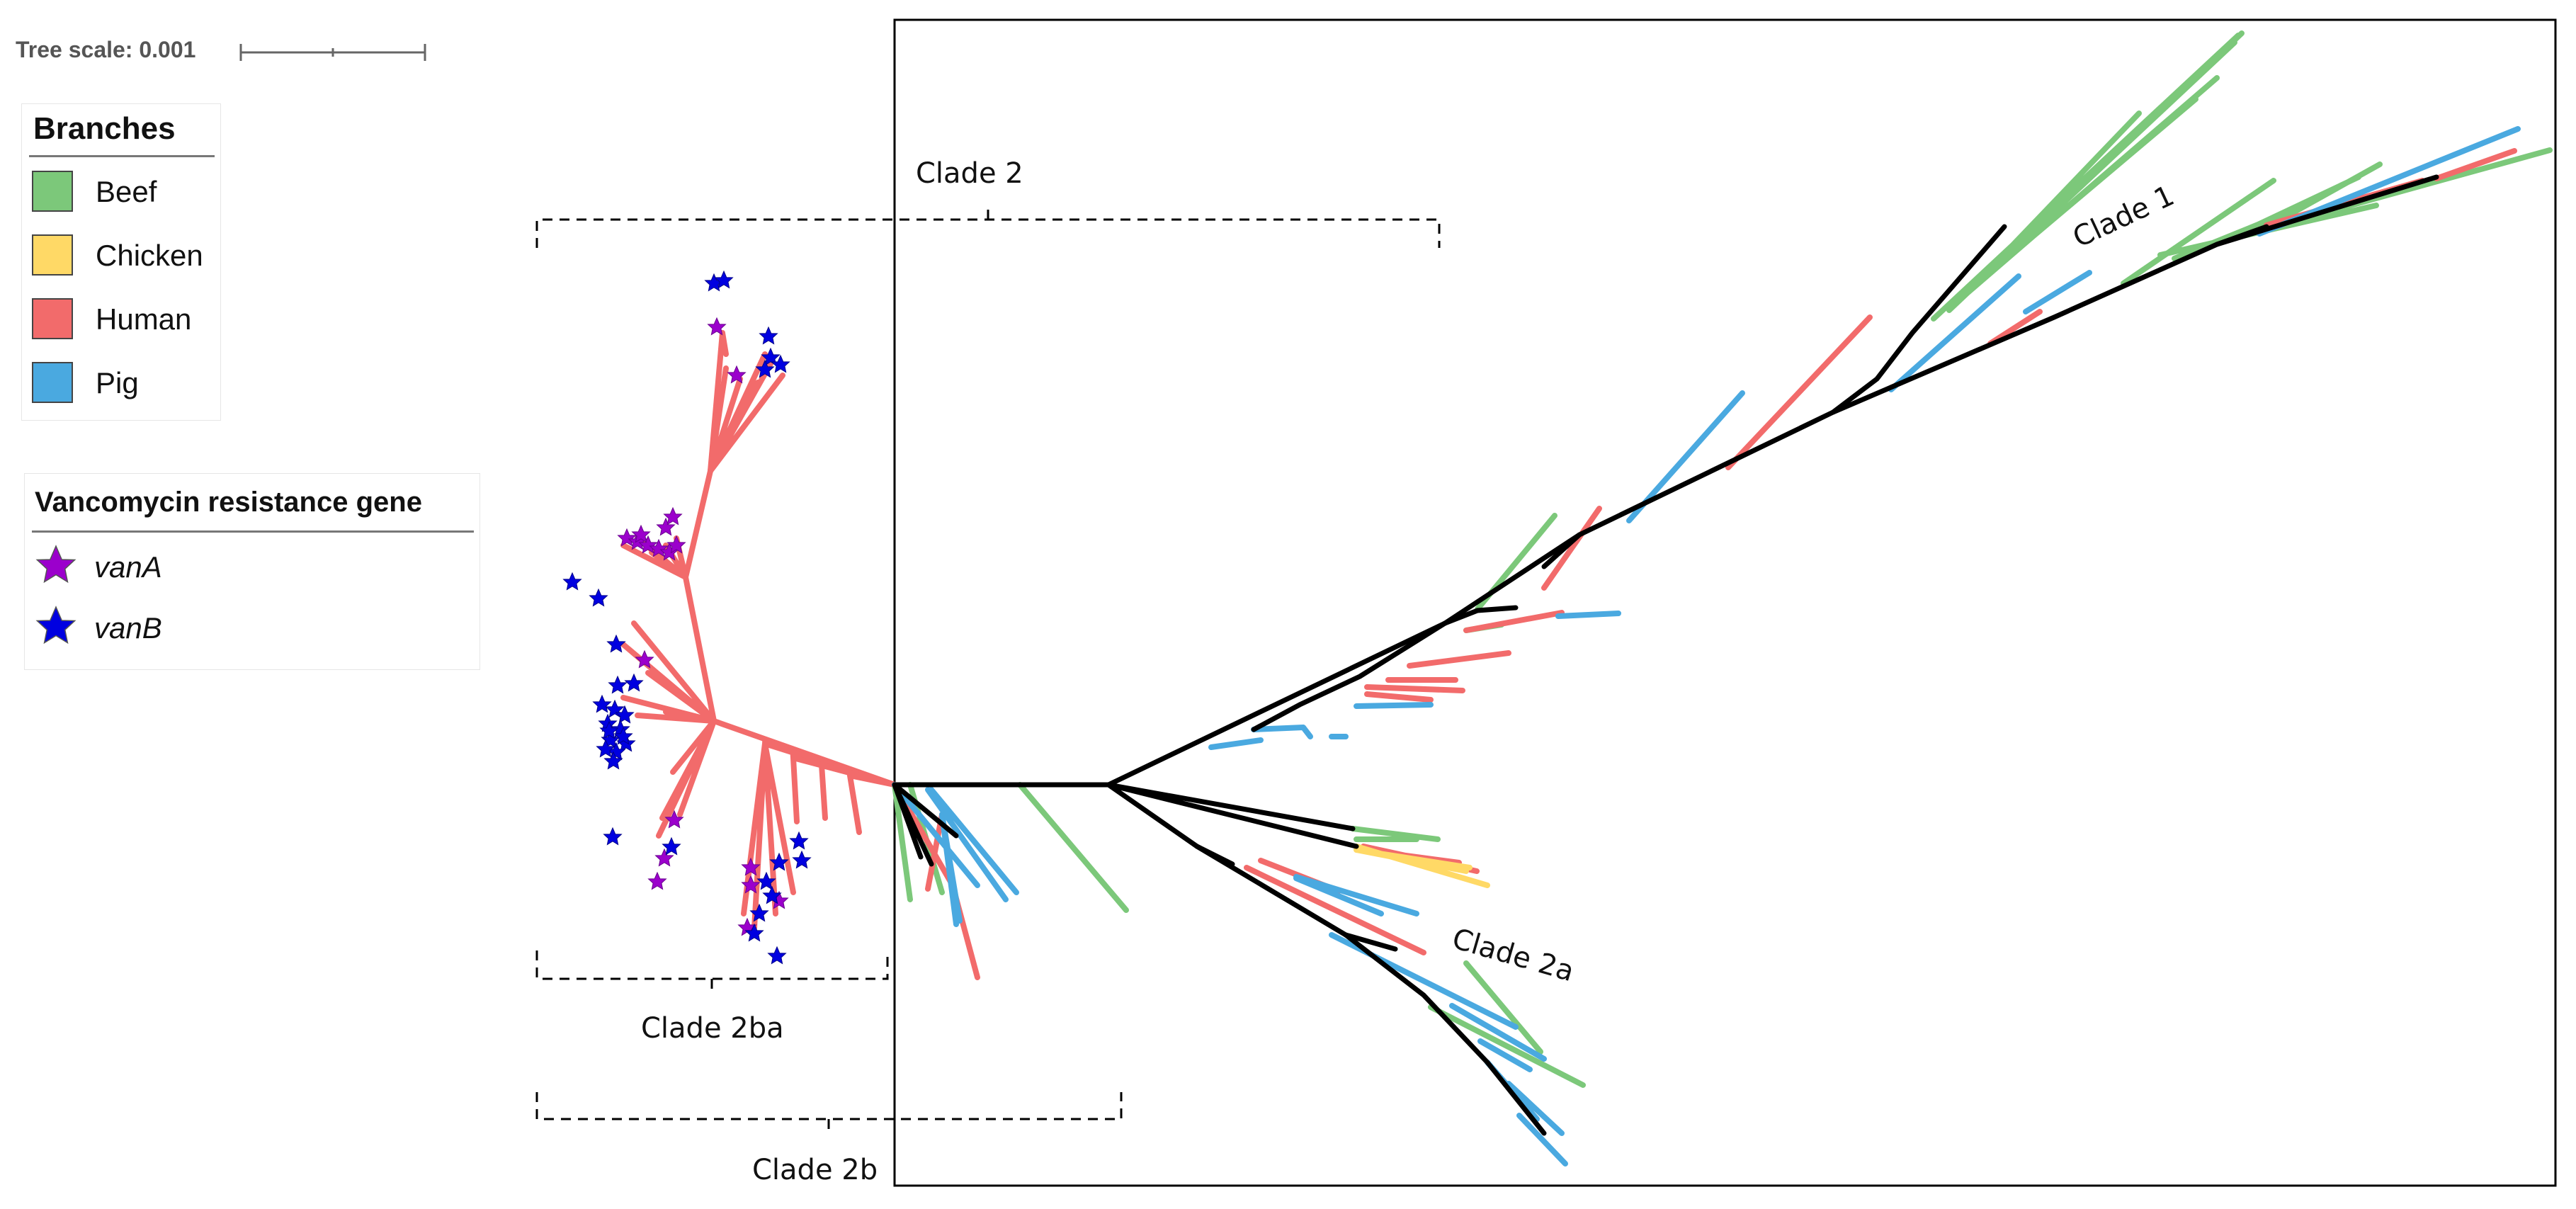 The image size is (2576, 1209). Describe the element at coordinates (969, 173) in the screenshot. I see `clade-2-label: Clade 2` at that location.